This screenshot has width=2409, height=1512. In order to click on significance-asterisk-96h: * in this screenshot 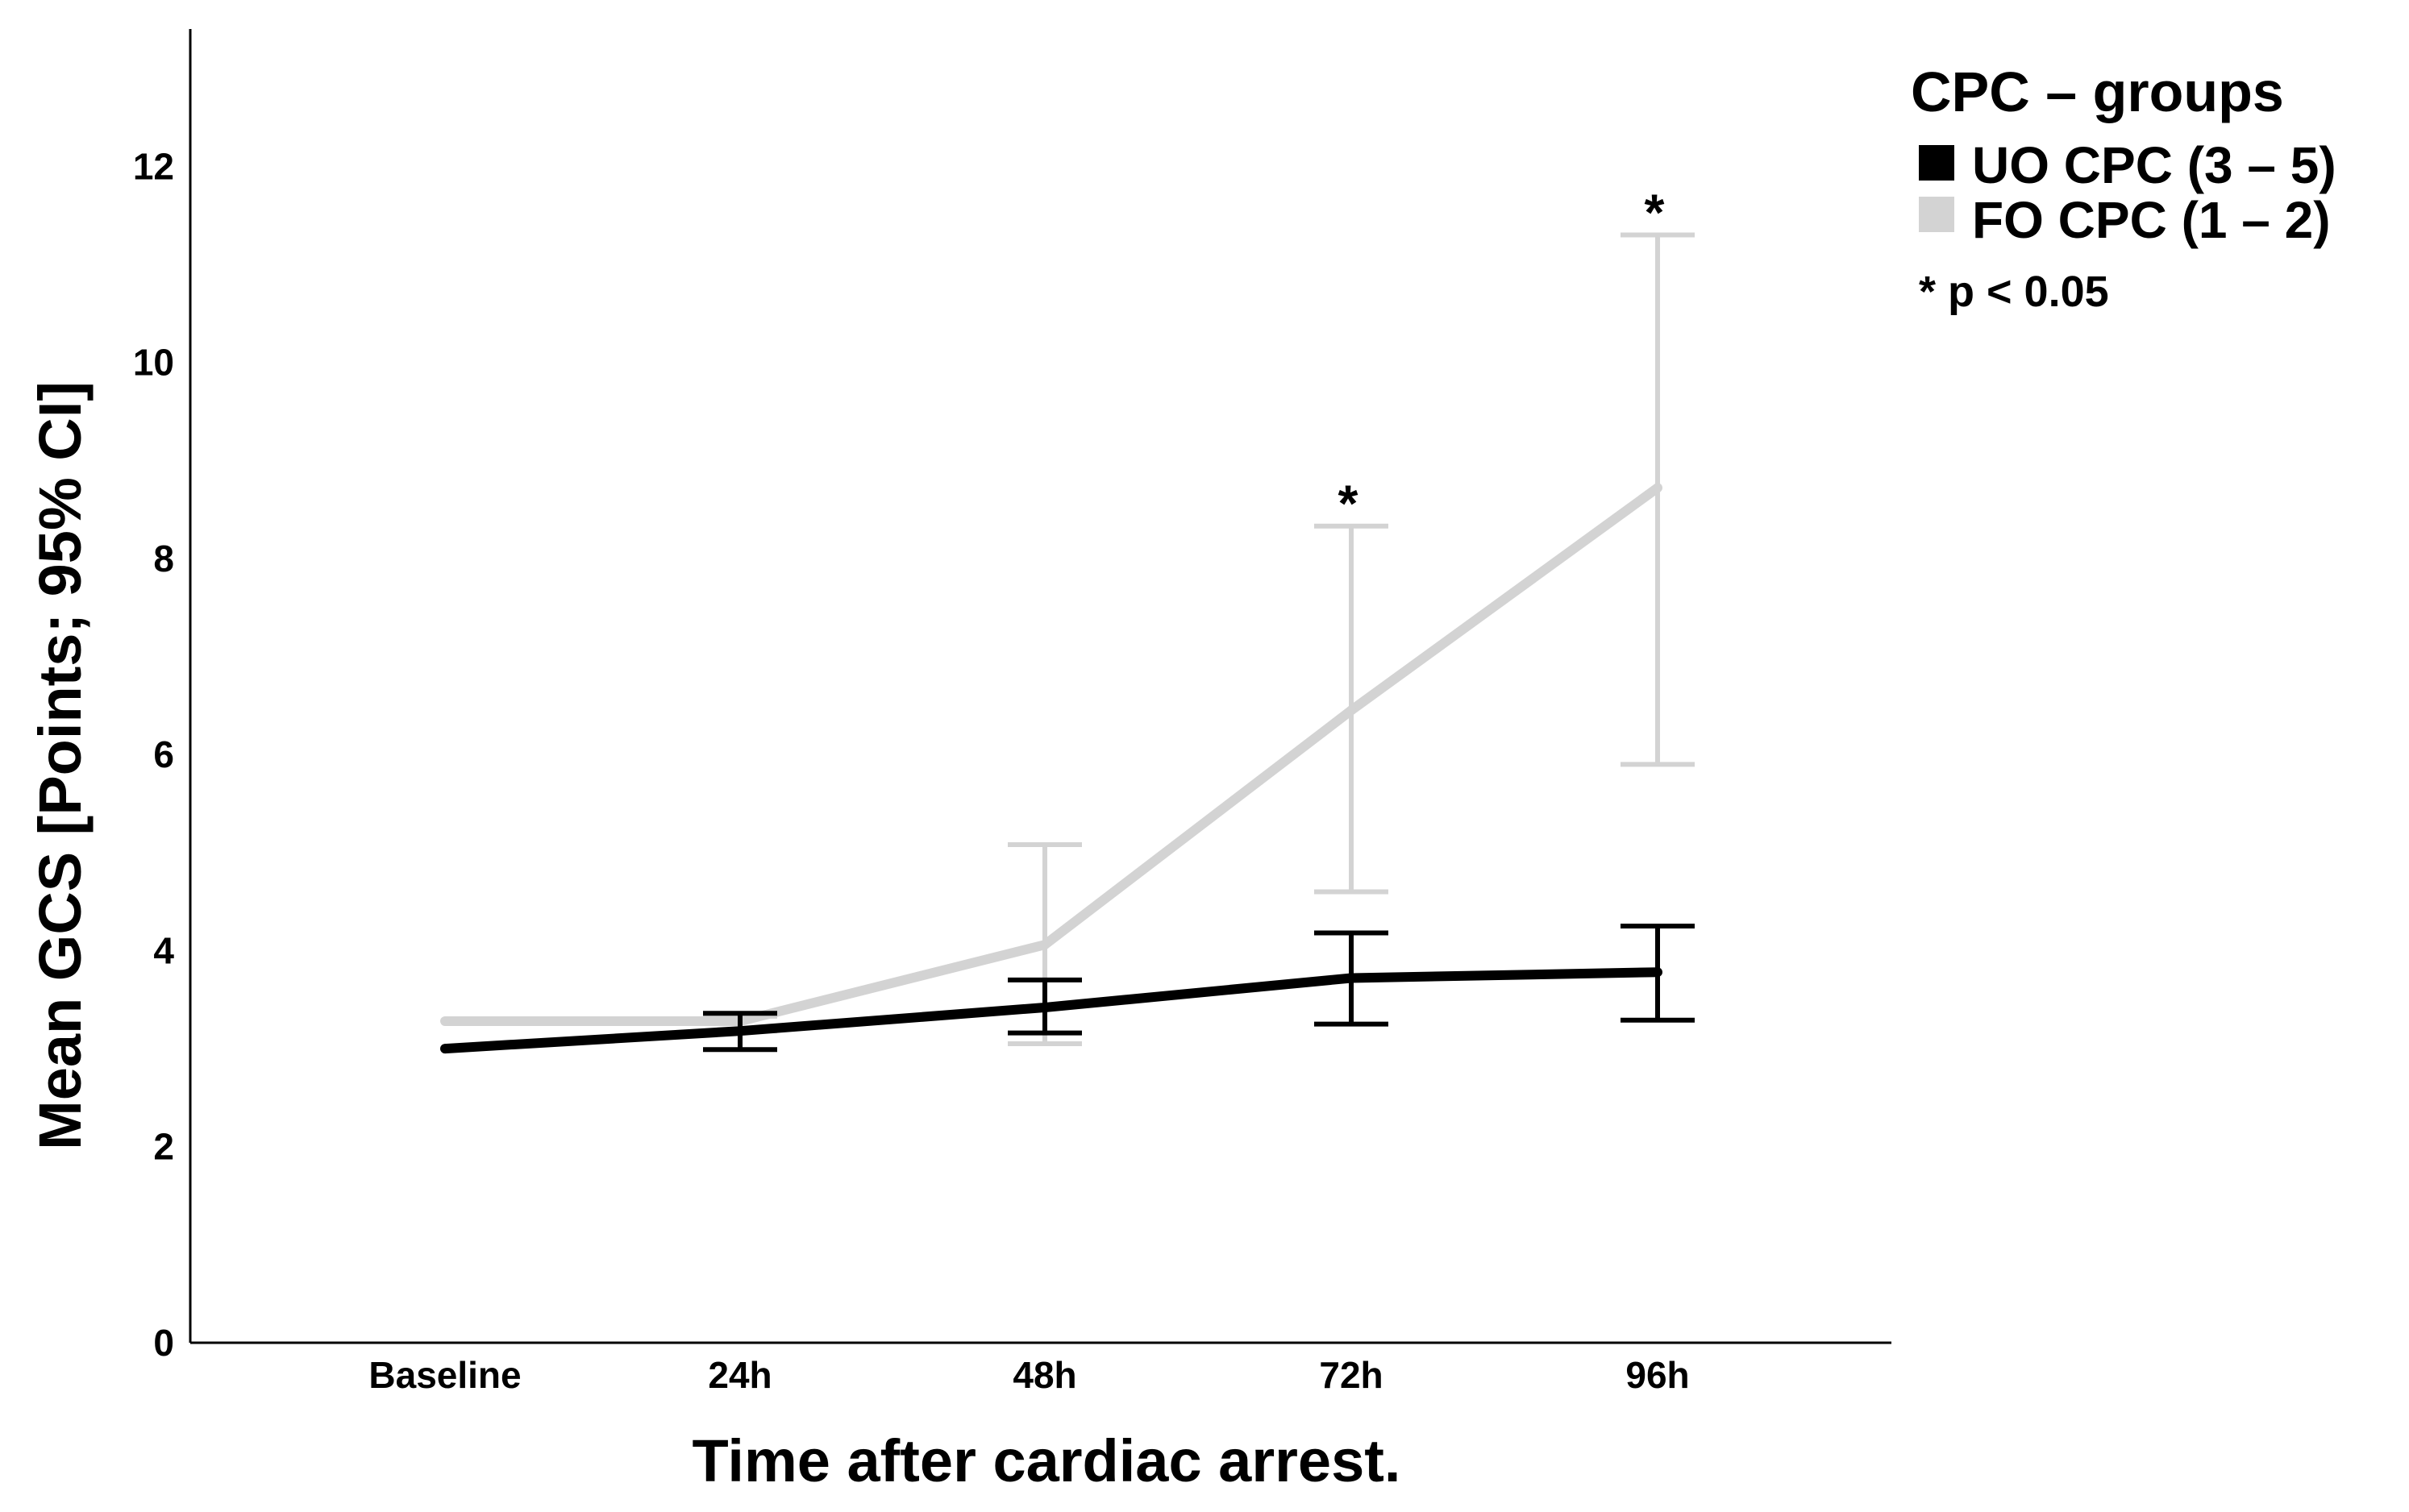, I will do `click(1655, 212)`.